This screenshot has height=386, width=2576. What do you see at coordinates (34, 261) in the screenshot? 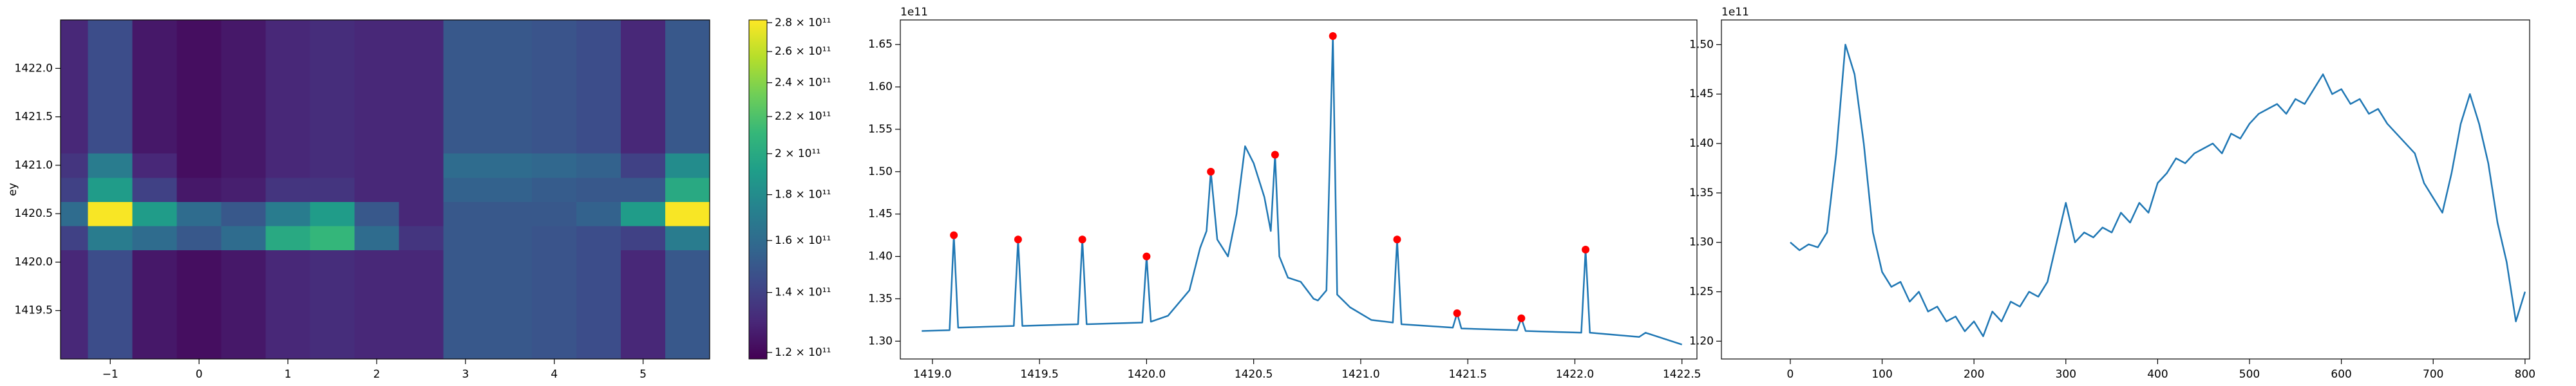
I see `y-tick-label: 1420.0` at bounding box center [34, 261].